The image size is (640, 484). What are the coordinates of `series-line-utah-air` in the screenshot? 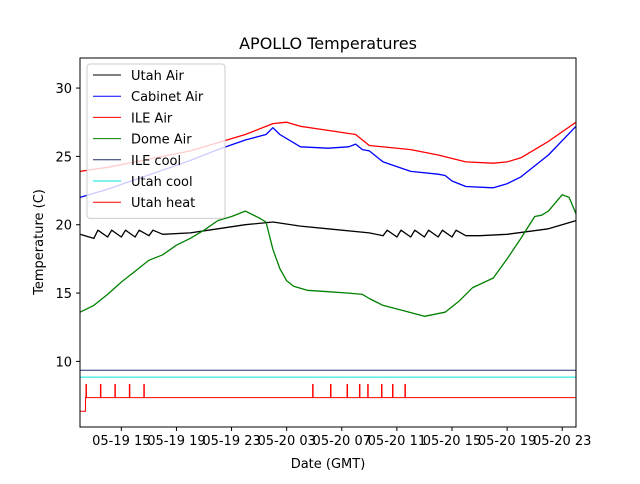 It's located at (328, 229).